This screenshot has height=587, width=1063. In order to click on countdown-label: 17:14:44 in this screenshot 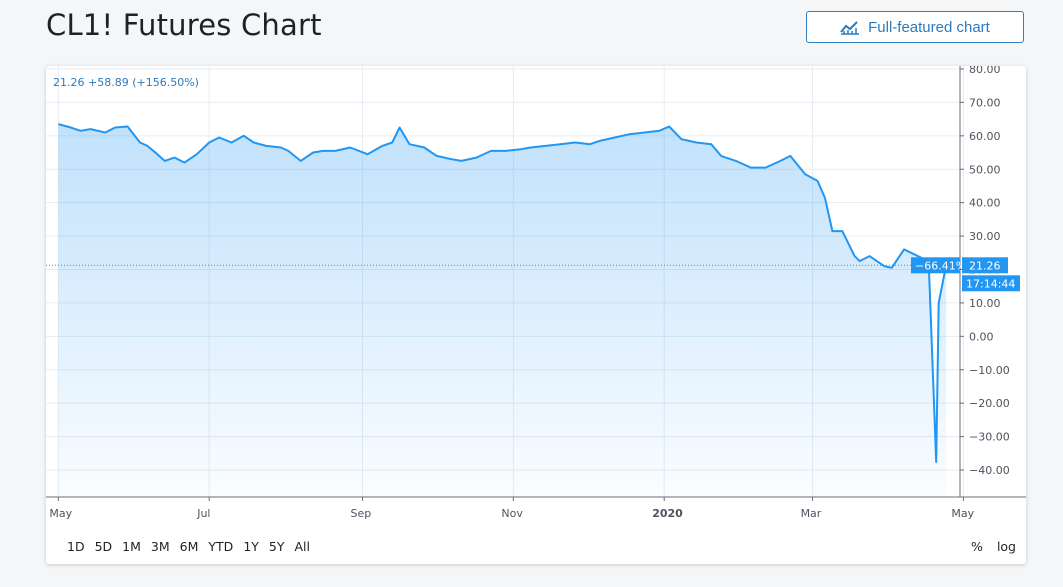, I will do `click(990, 283)`.